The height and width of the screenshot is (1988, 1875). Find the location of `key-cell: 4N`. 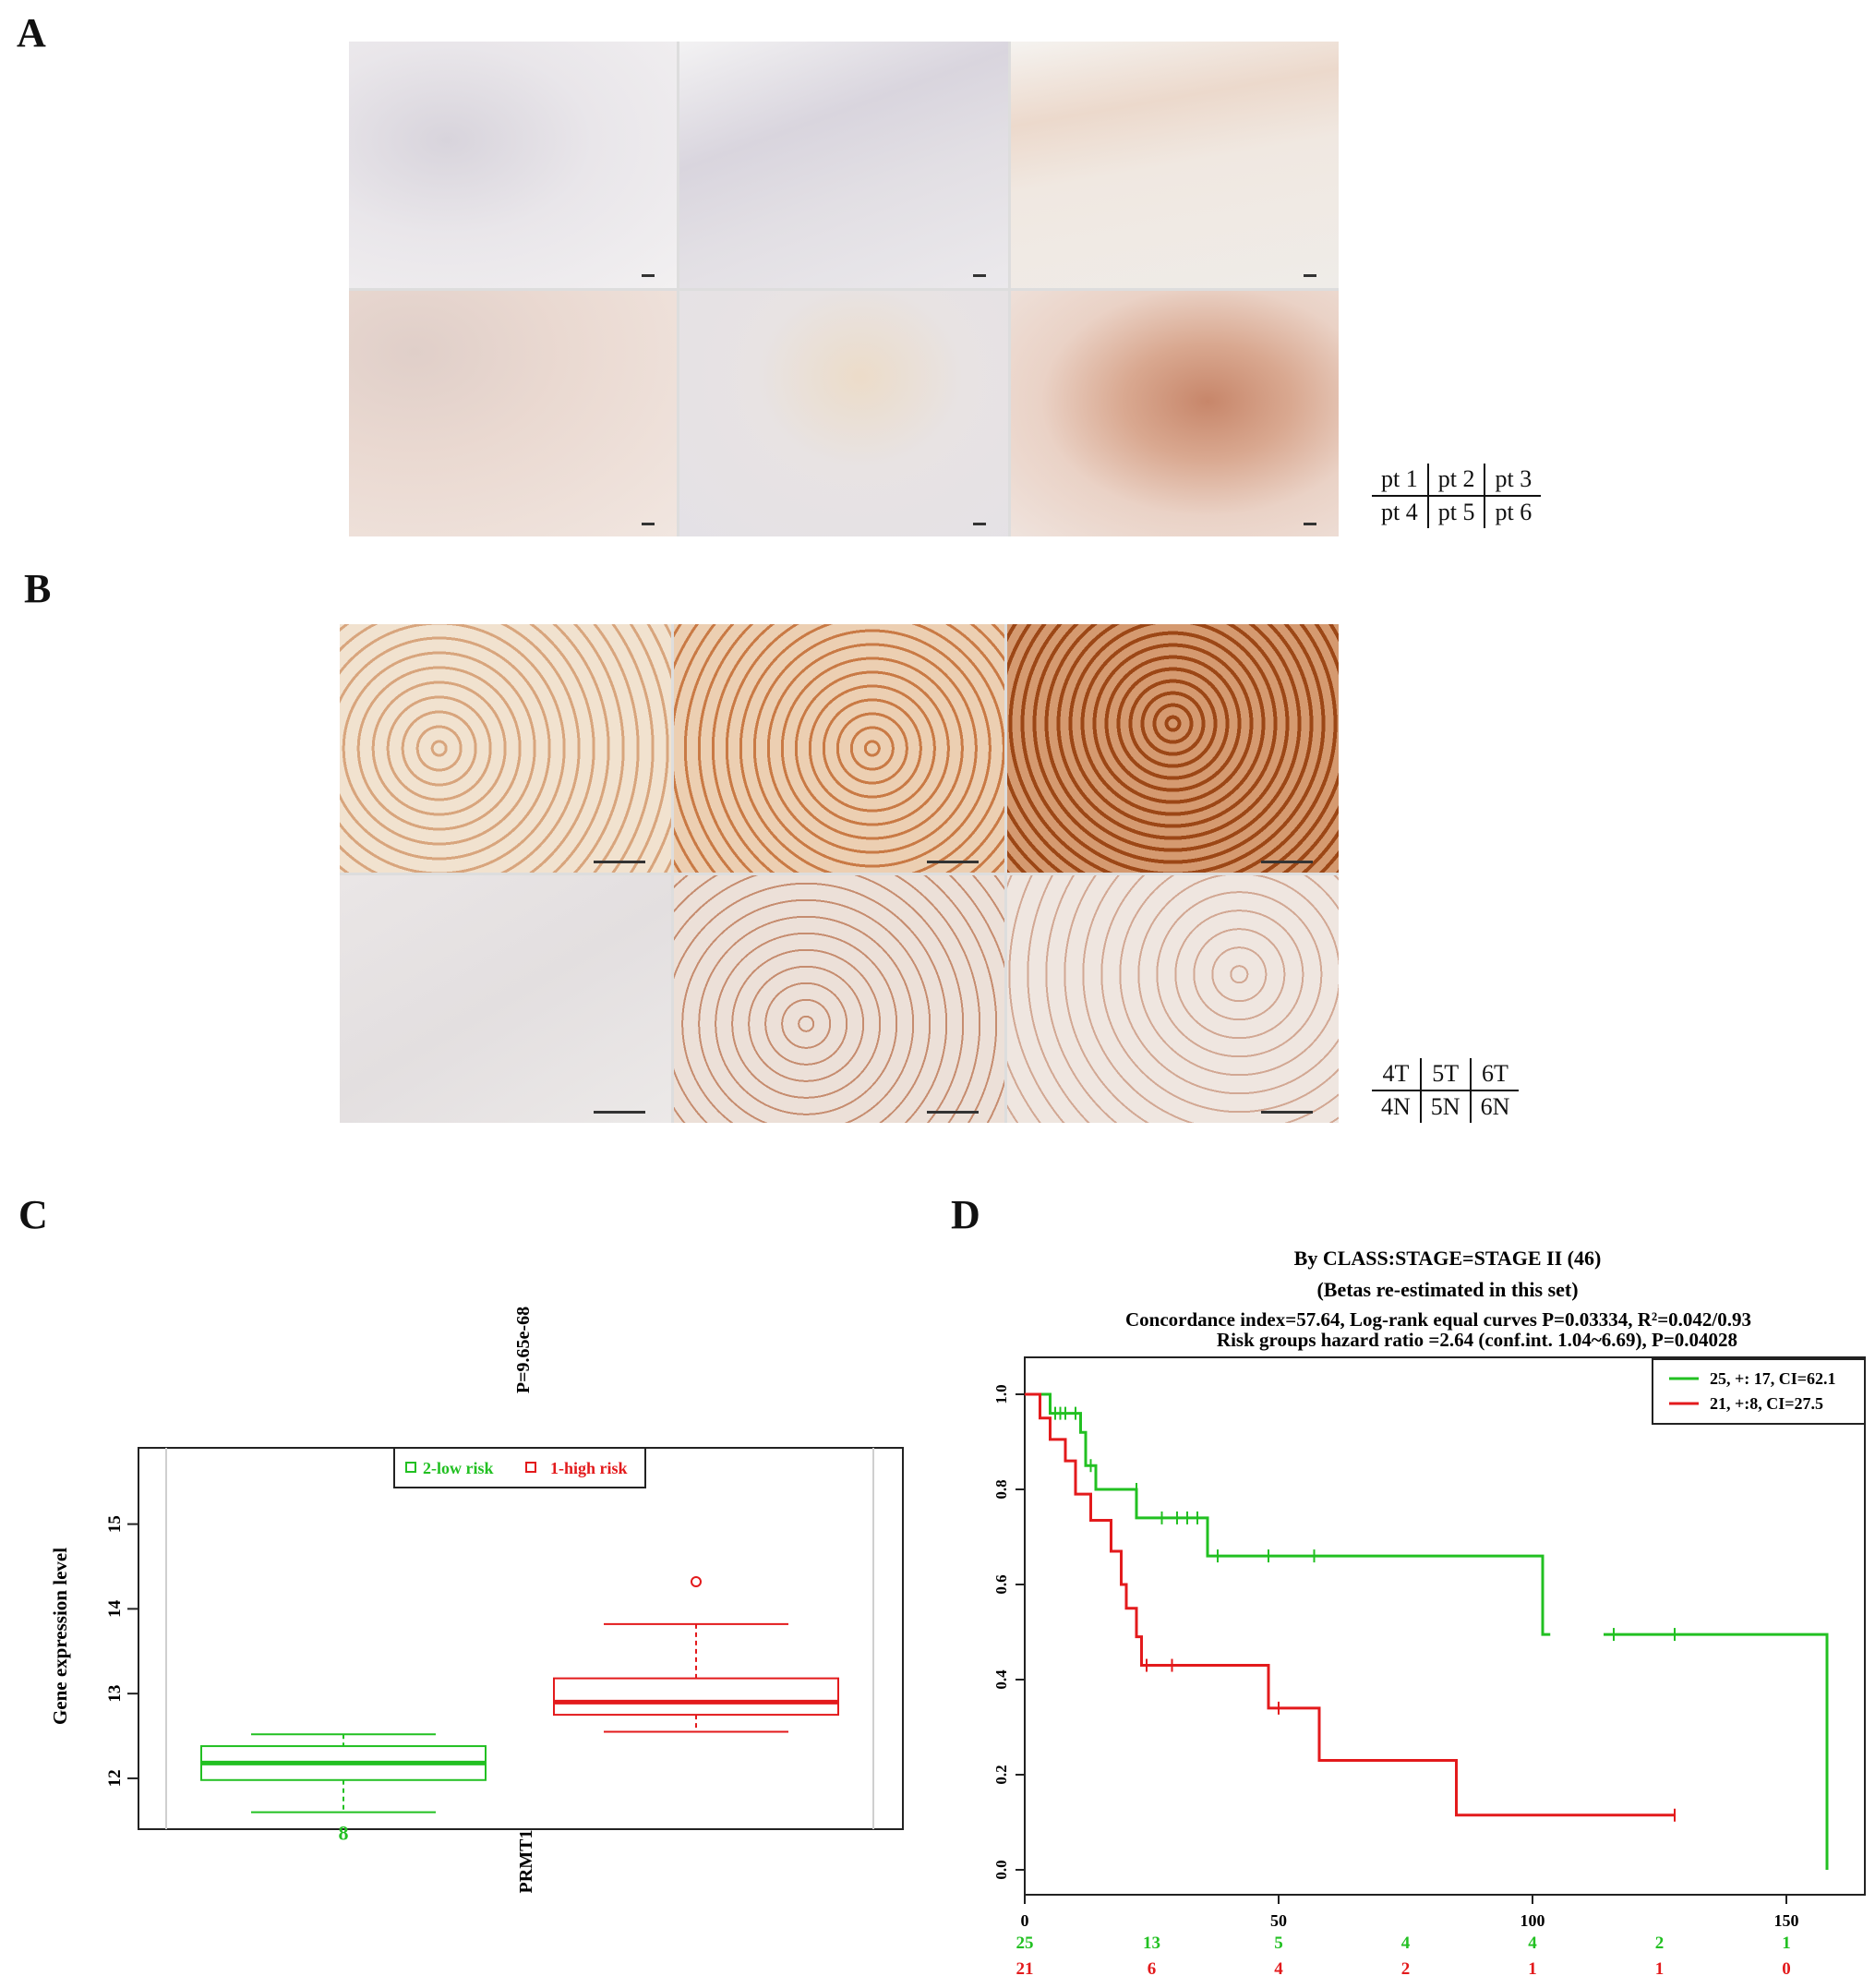

key-cell: 4N is located at coordinates (1396, 1106).